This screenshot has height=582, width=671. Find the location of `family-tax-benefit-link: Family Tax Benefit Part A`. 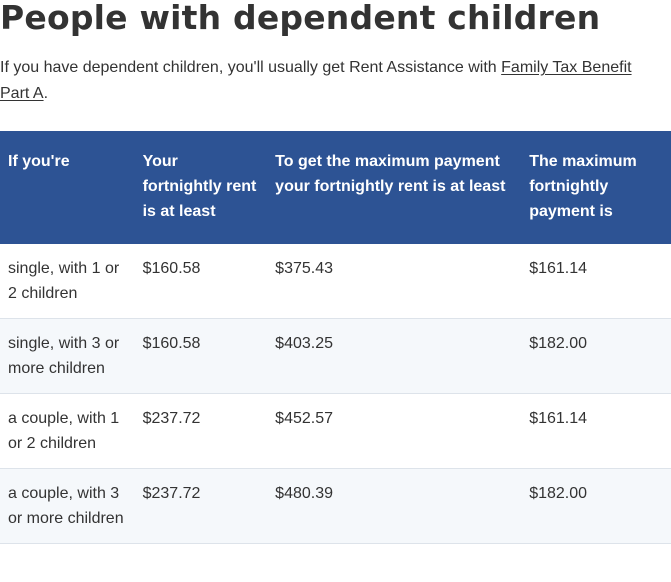

family-tax-benefit-link: Family Tax Benefit Part A is located at coordinates (316, 80).